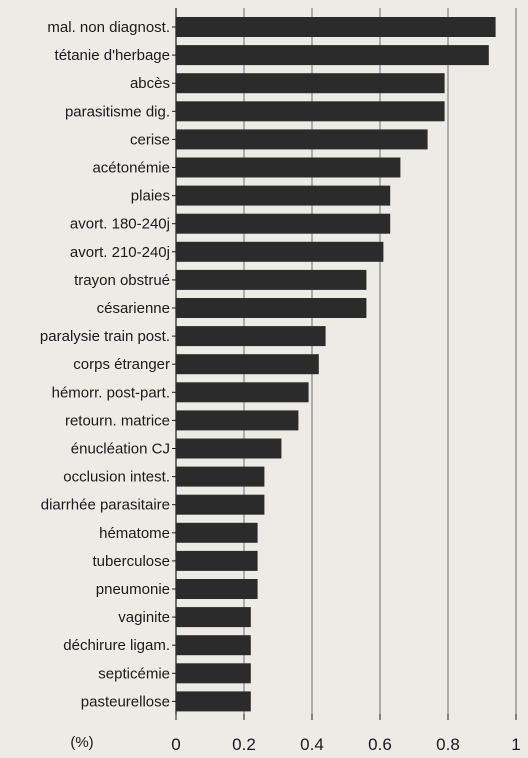  What do you see at coordinates (120, 449) in the screenshot?
I see `category-label: énucléation CJ` at bounding box center [120, 449].